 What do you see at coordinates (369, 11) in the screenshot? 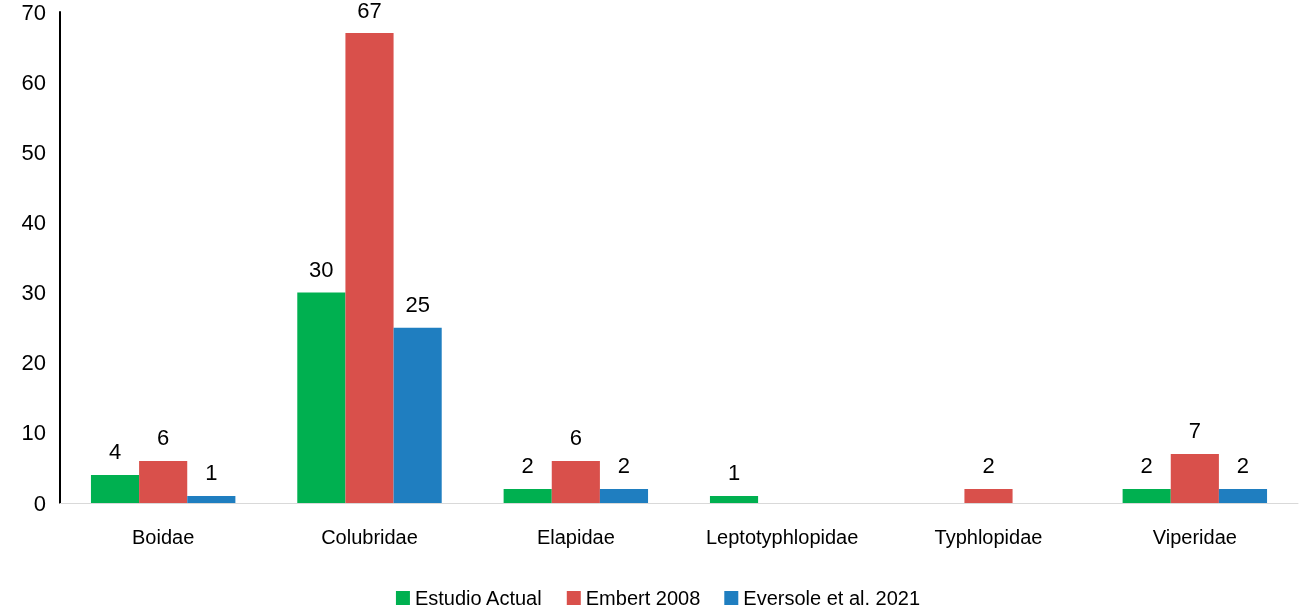
I see `data-label: 67` at bounding box center [369, 11].